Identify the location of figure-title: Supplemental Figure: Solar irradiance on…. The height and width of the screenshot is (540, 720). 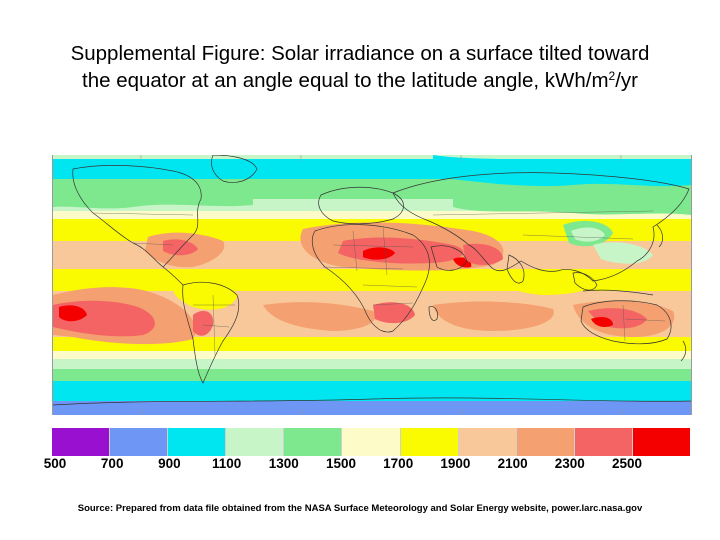
(360, 67).